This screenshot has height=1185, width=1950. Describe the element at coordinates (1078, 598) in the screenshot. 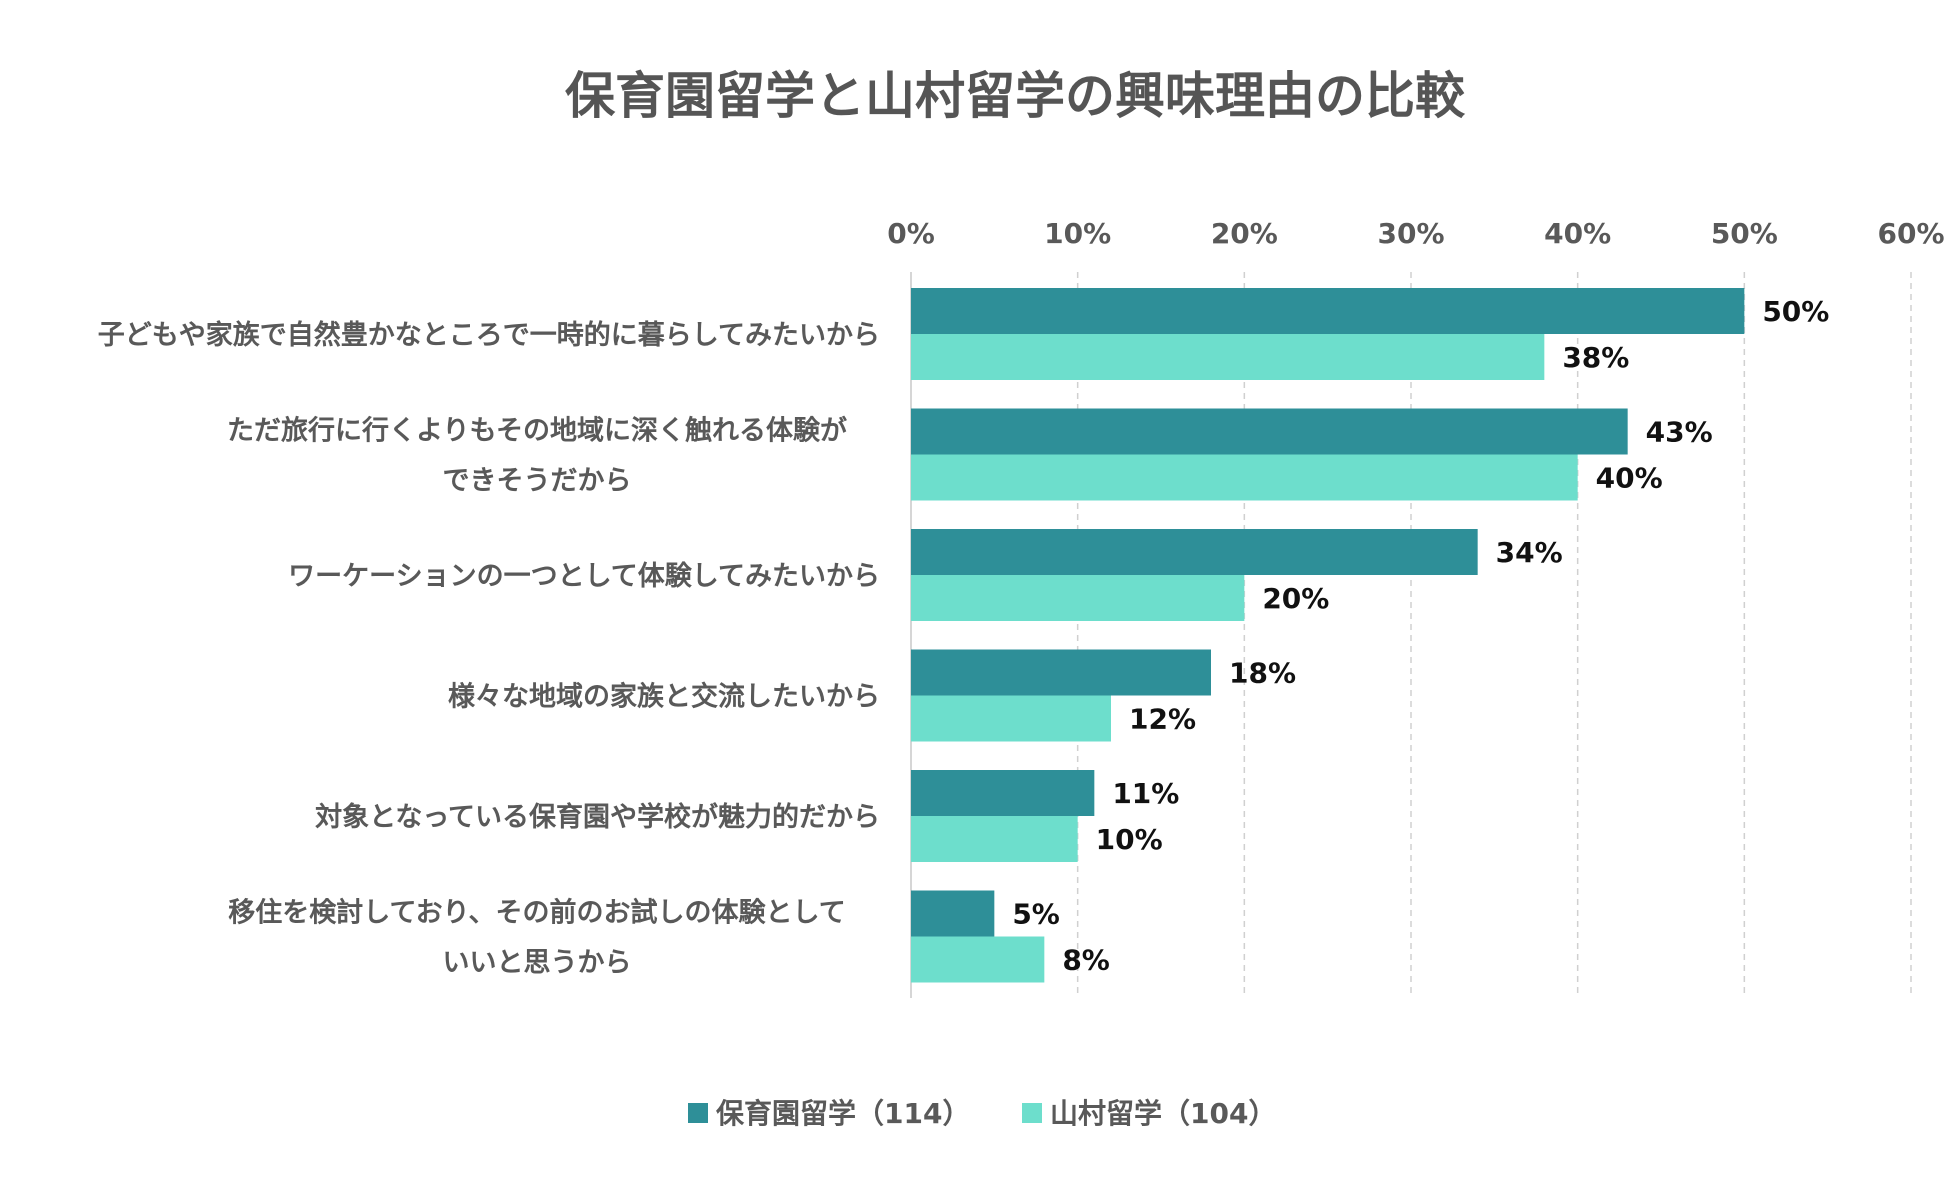

I see `bar-series2-cat3` at that location.